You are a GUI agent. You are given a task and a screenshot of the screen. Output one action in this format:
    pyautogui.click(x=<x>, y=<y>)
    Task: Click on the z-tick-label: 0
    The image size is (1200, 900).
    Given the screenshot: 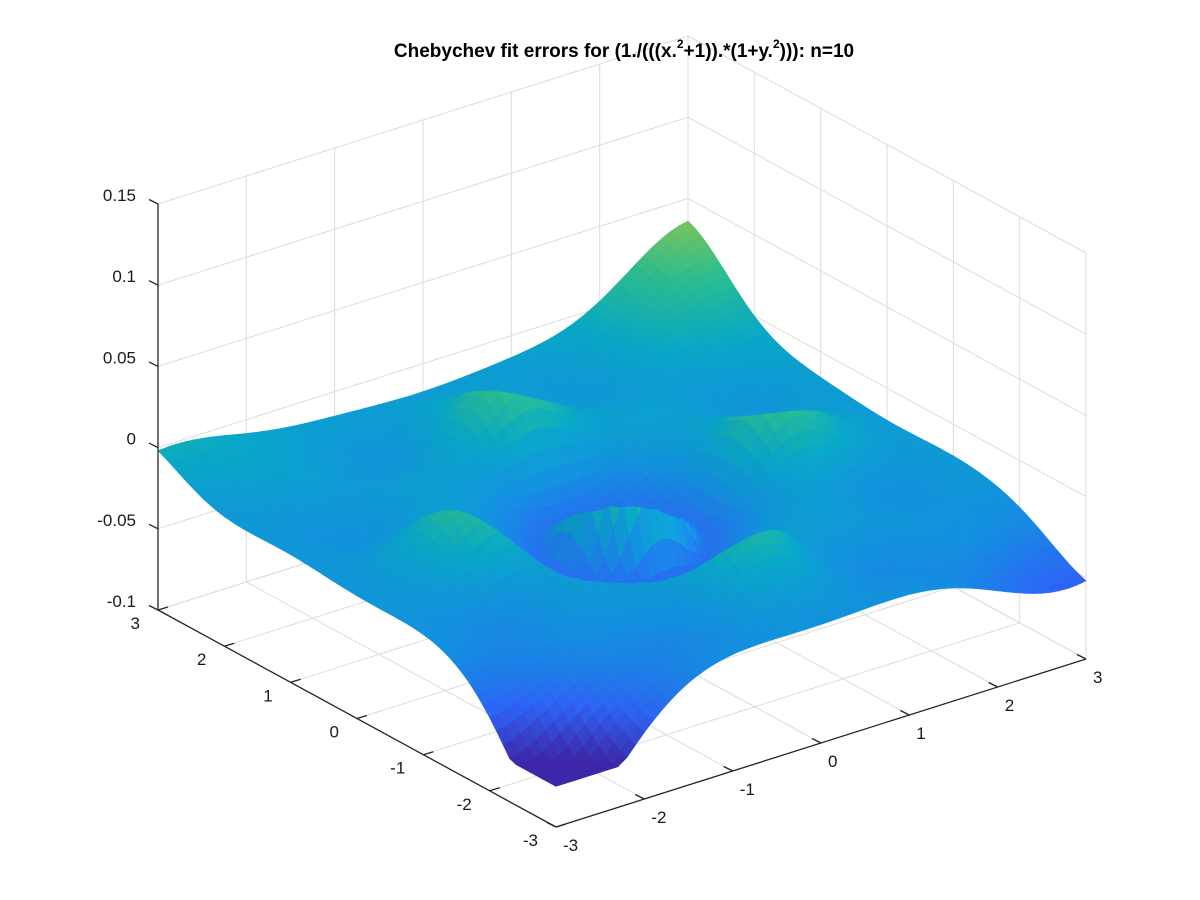 What is the action you would take?
    pyautogui.click(x=131, y=439)
    